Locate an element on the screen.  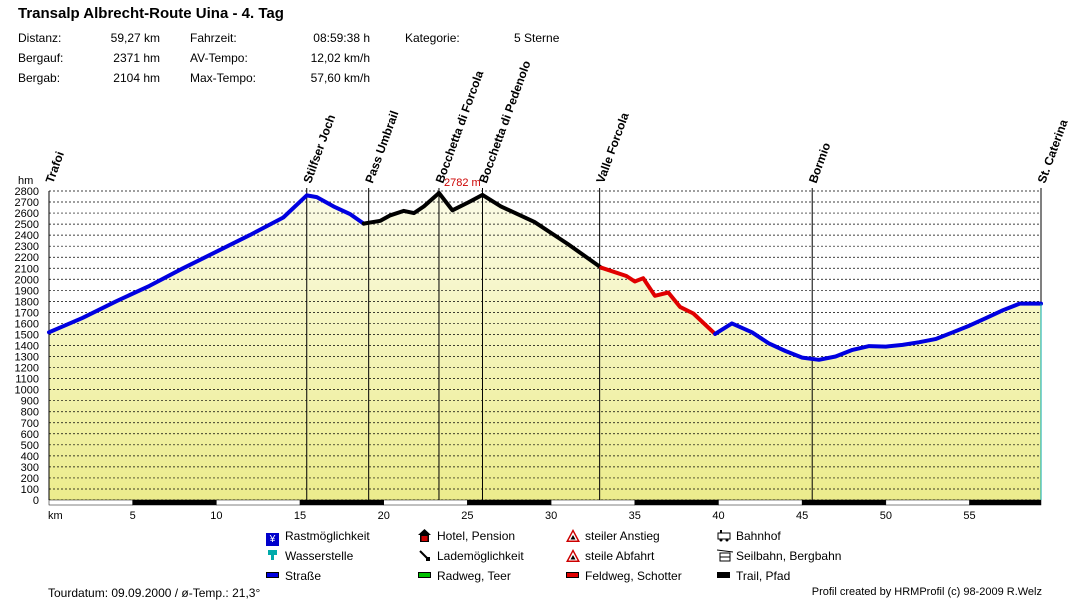
xtick-label-30: 30 is located at coordinates (551, 516).